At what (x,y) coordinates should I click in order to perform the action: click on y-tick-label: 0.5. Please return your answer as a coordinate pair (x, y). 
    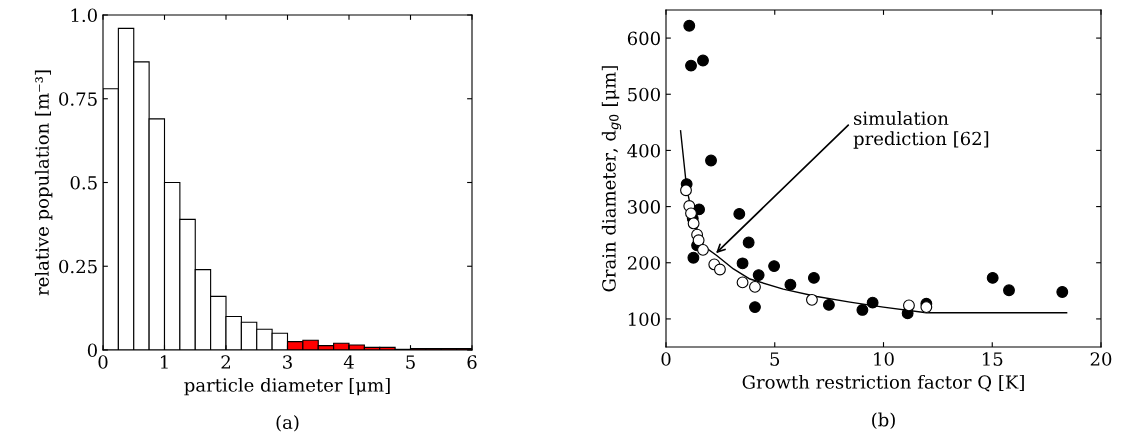
    Looking at the image, I should click on (83, 182).